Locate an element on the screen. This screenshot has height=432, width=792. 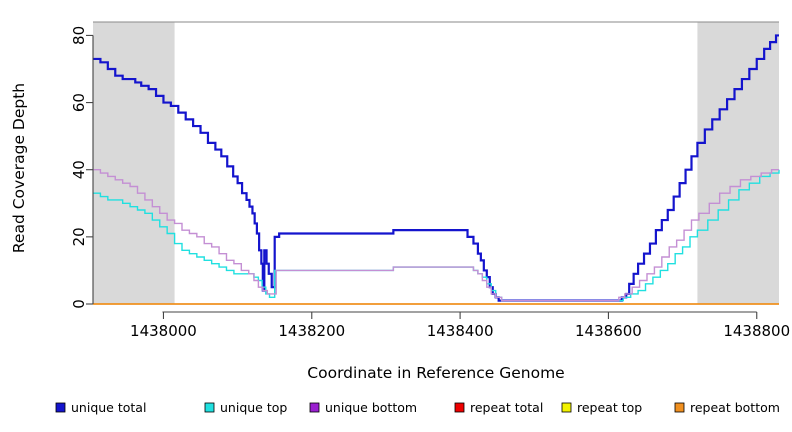
x-tick-label-3: 1438600 is located at coordinates (608, 331).